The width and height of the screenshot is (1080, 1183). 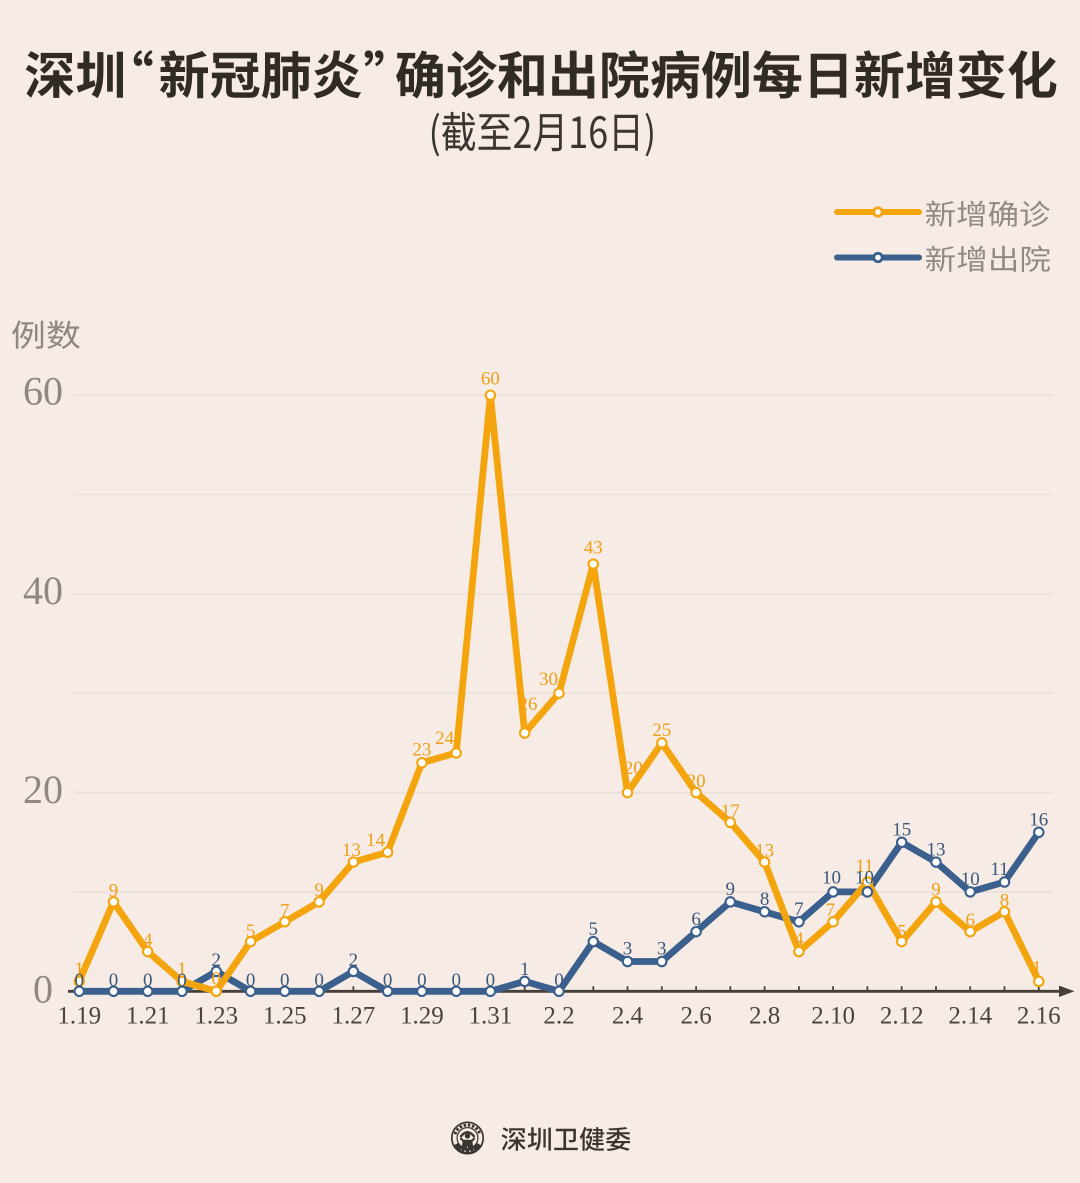 I want to click on svg-text: 25, so click(x=661, y=730).